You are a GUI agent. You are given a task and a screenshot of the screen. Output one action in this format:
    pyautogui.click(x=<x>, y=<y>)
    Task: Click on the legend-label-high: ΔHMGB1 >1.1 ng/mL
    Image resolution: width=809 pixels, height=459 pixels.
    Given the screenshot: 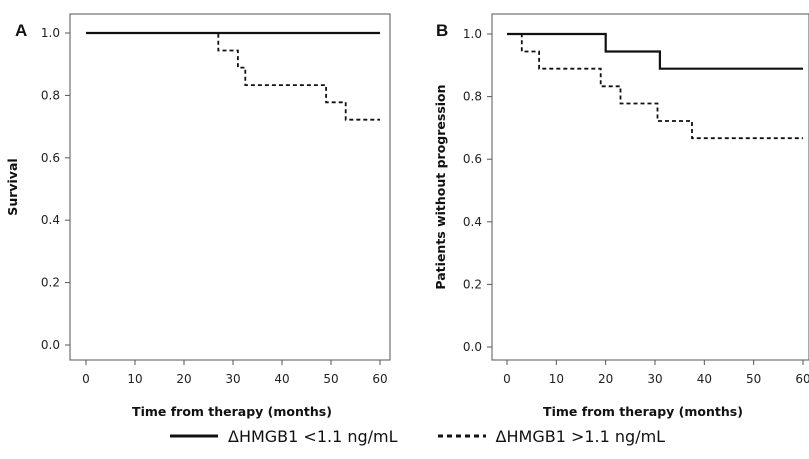 What is the action you would take?
    pyautogui.click(x=580, y=436)
    